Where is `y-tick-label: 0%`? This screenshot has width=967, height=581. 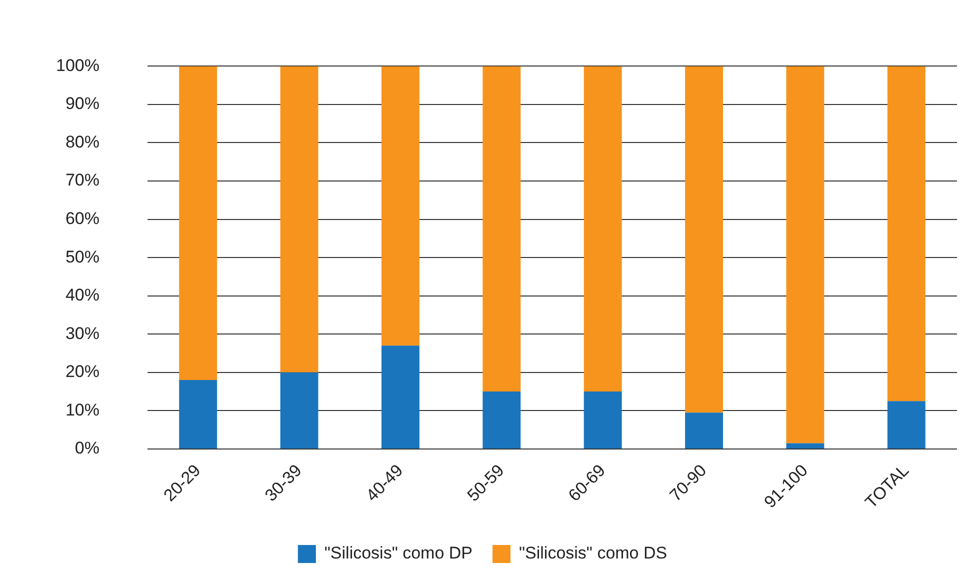 y-tick-label: 0% is located at coordinates (87, 448).